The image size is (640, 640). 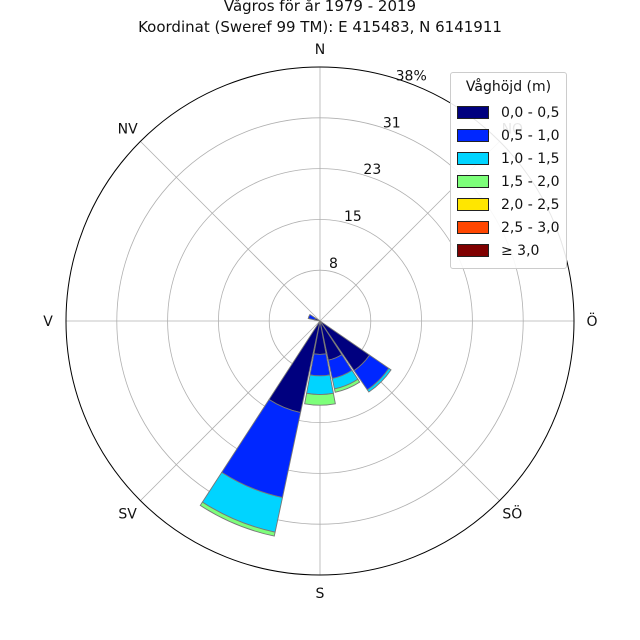 I want to click on legend-label: 2,5 - 3,0, so click(x=530, y=227).